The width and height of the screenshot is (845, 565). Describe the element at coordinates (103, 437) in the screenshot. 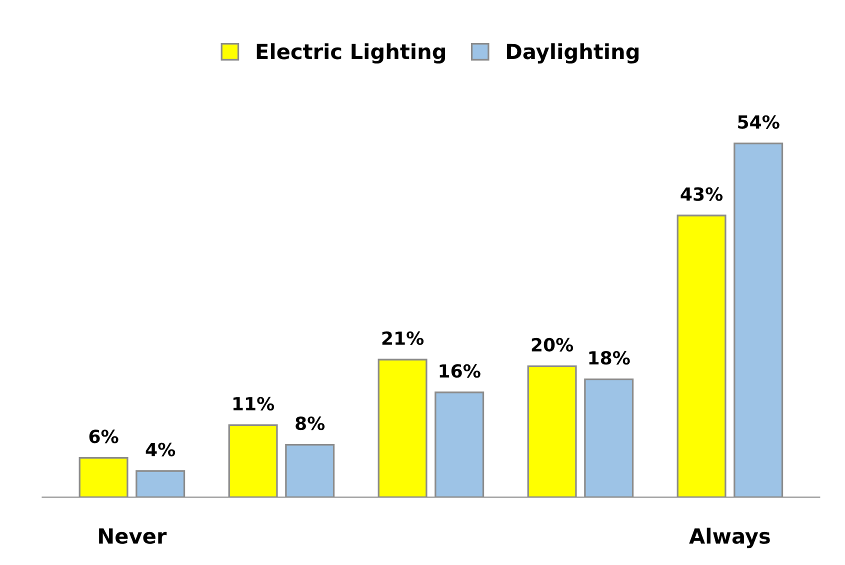

I see `data-label: 6%` at that location.